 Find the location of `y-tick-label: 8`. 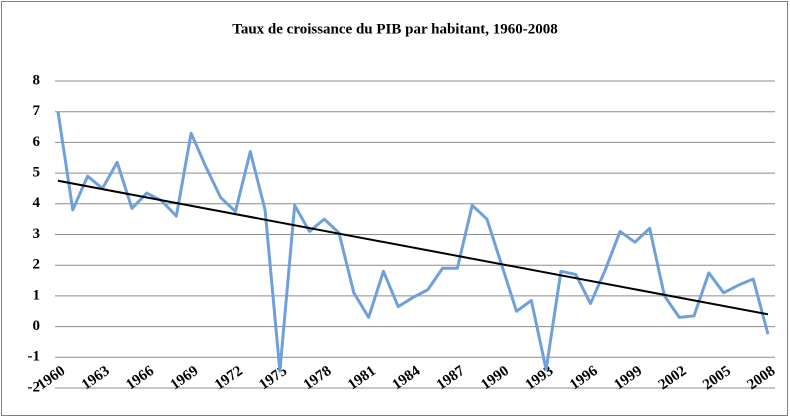

y-tick-label: 8 is located at coordinates (37, 80).